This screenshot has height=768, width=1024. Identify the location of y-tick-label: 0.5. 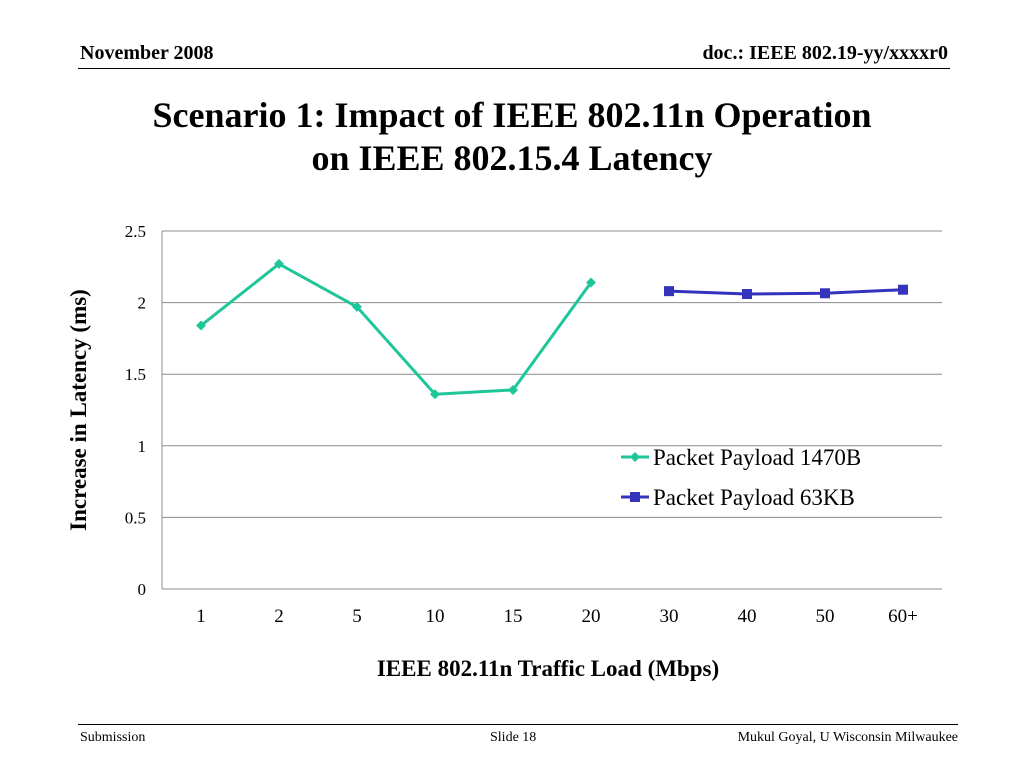
(135, 517).